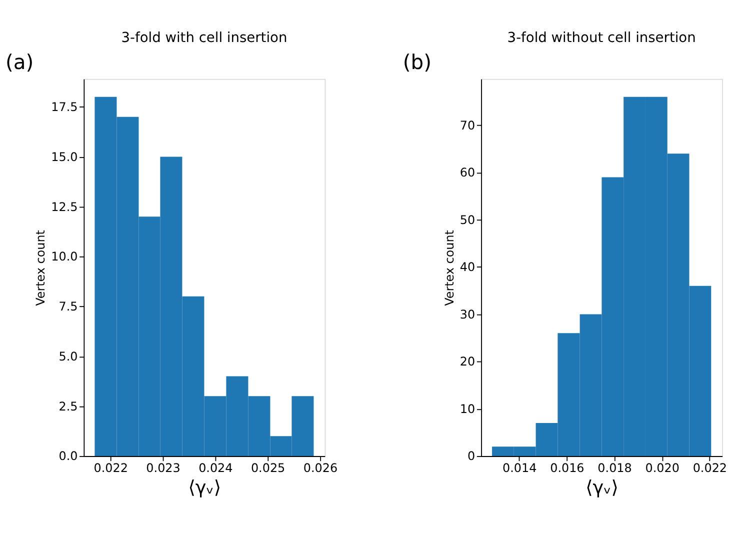 The image size is (746, 541). What do you see at coordinates (615, 468) in the screenshot?
I see `x-tick-label: 0.018` at bounding box center [615, 468].